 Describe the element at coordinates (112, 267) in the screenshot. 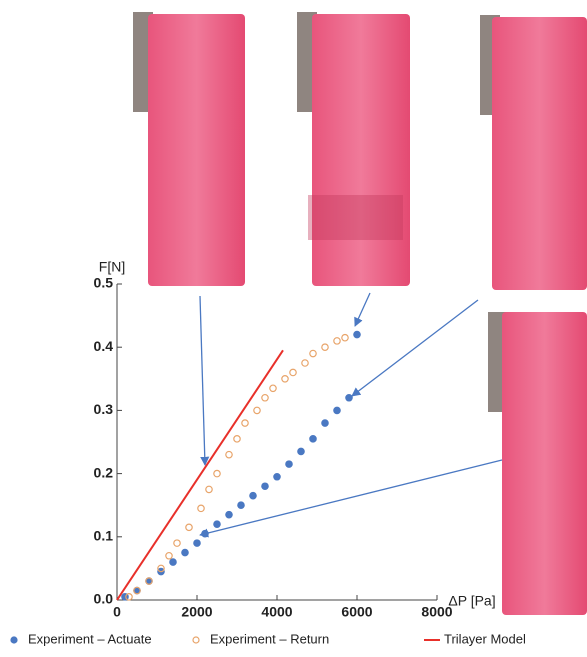

I see `y-axis-label: F[N]` at that location.